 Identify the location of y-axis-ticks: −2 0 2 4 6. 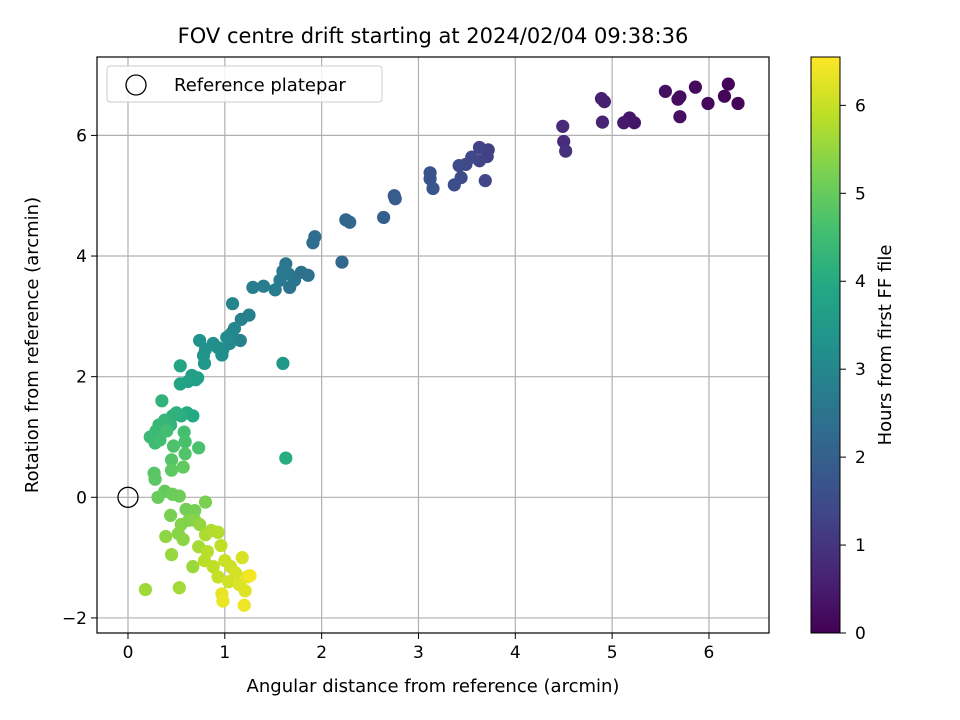
(79, 377).